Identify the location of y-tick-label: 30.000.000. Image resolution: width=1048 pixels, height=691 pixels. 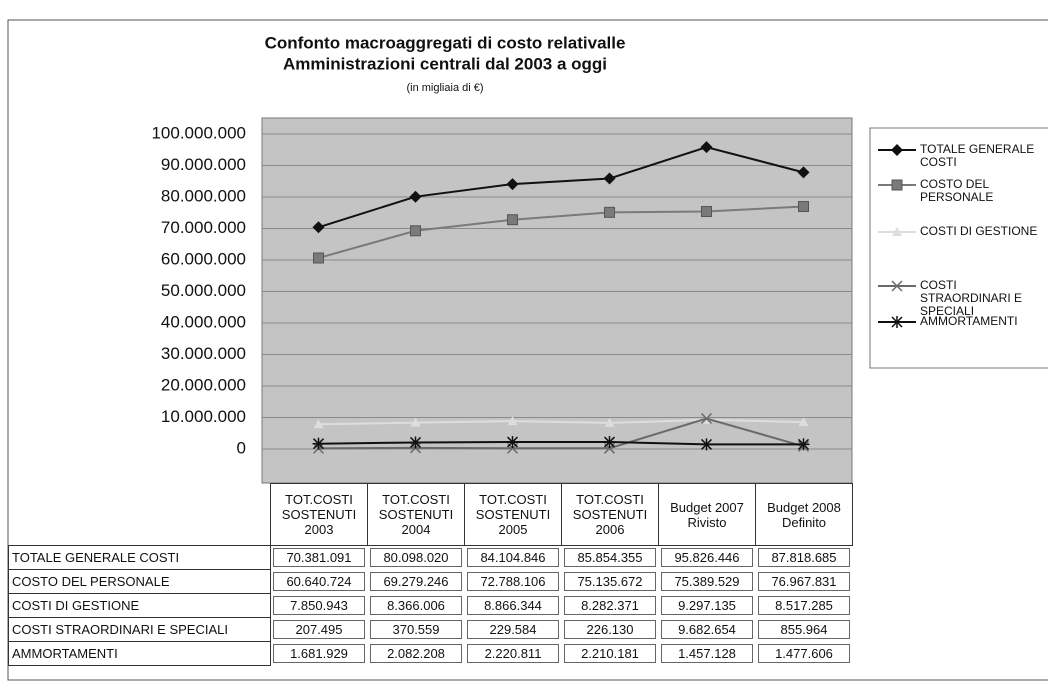
(203, 353).